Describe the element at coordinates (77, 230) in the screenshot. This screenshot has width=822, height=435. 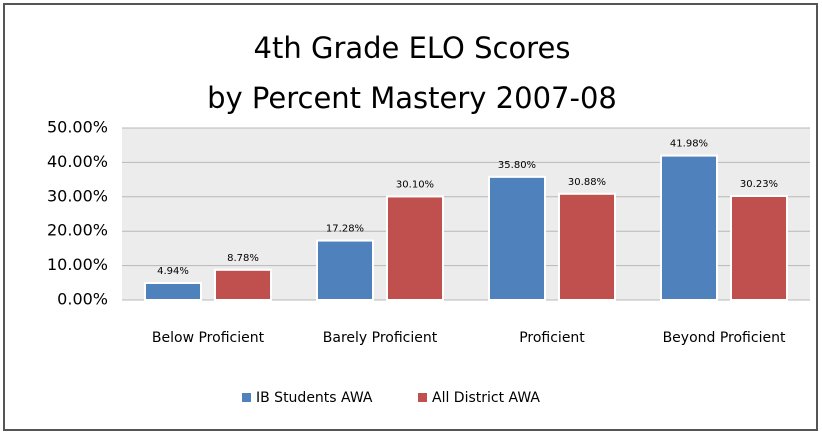
I see `y-tick-label: 20.00%` at that location.